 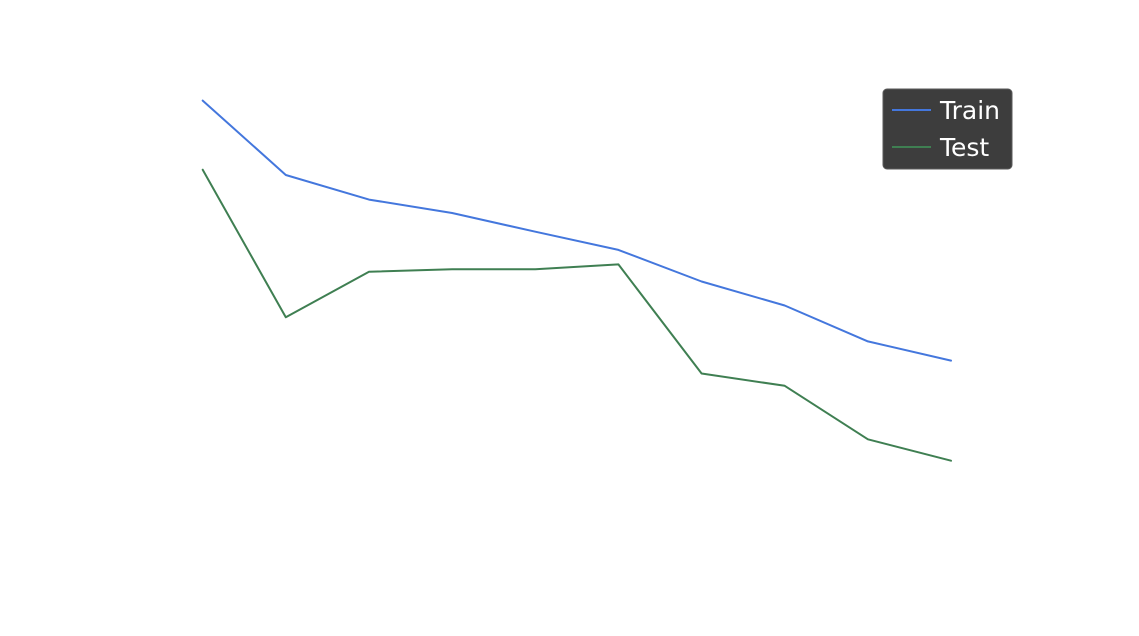 What do you see at coordinates (969, 110) in the screenshot?
I see `legend-label-train: Train` at bounding box center [969, 110].